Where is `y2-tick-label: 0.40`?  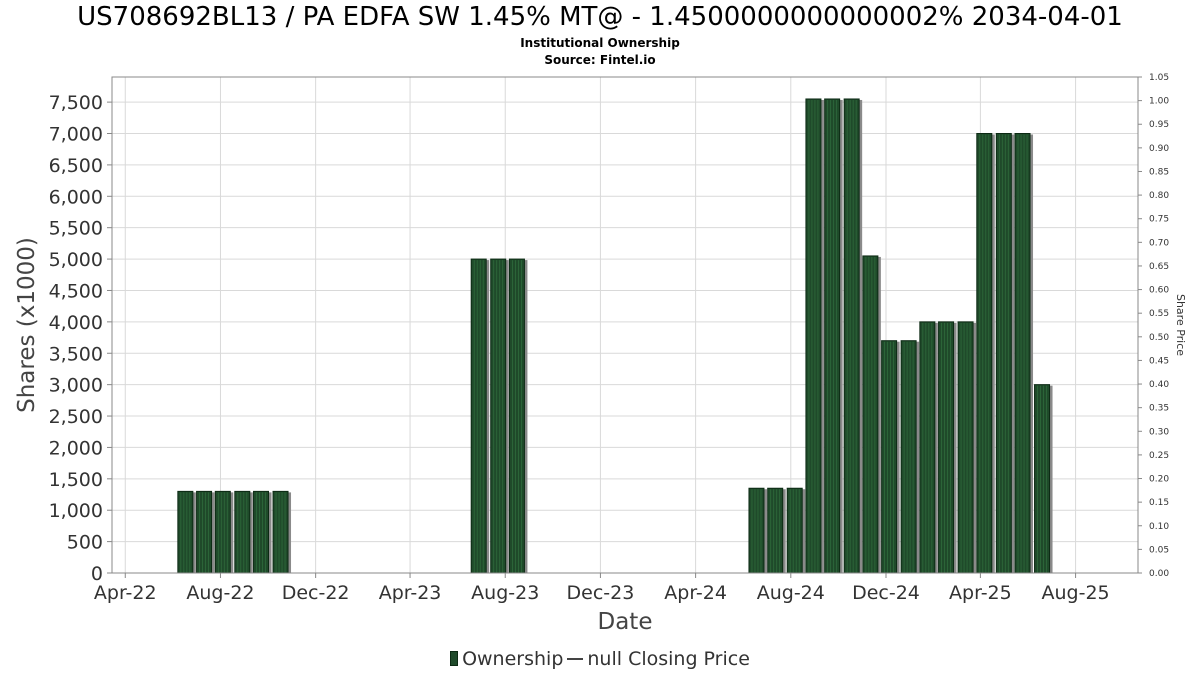 y2-tick-label: 0.40 is located at coordinates (1159, 385).